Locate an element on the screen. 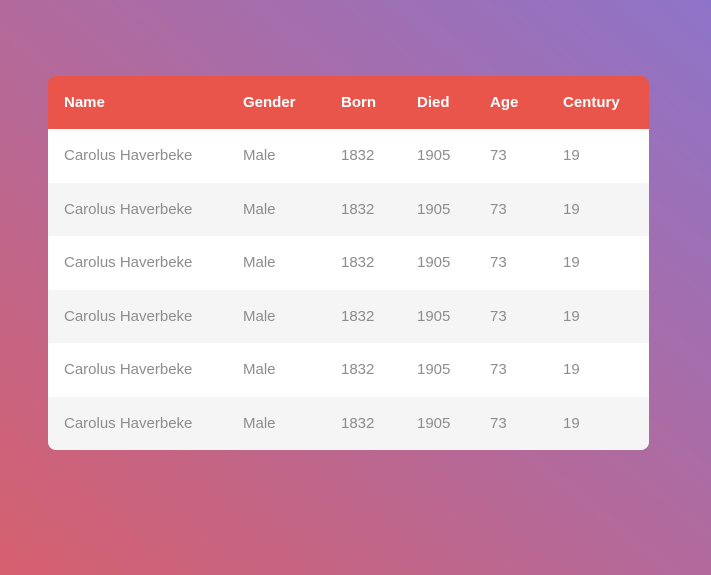 This screenshot has width=711, height=575. table-header-row: Name Gender Born Died Age Century is located at coordinates (348, 102).